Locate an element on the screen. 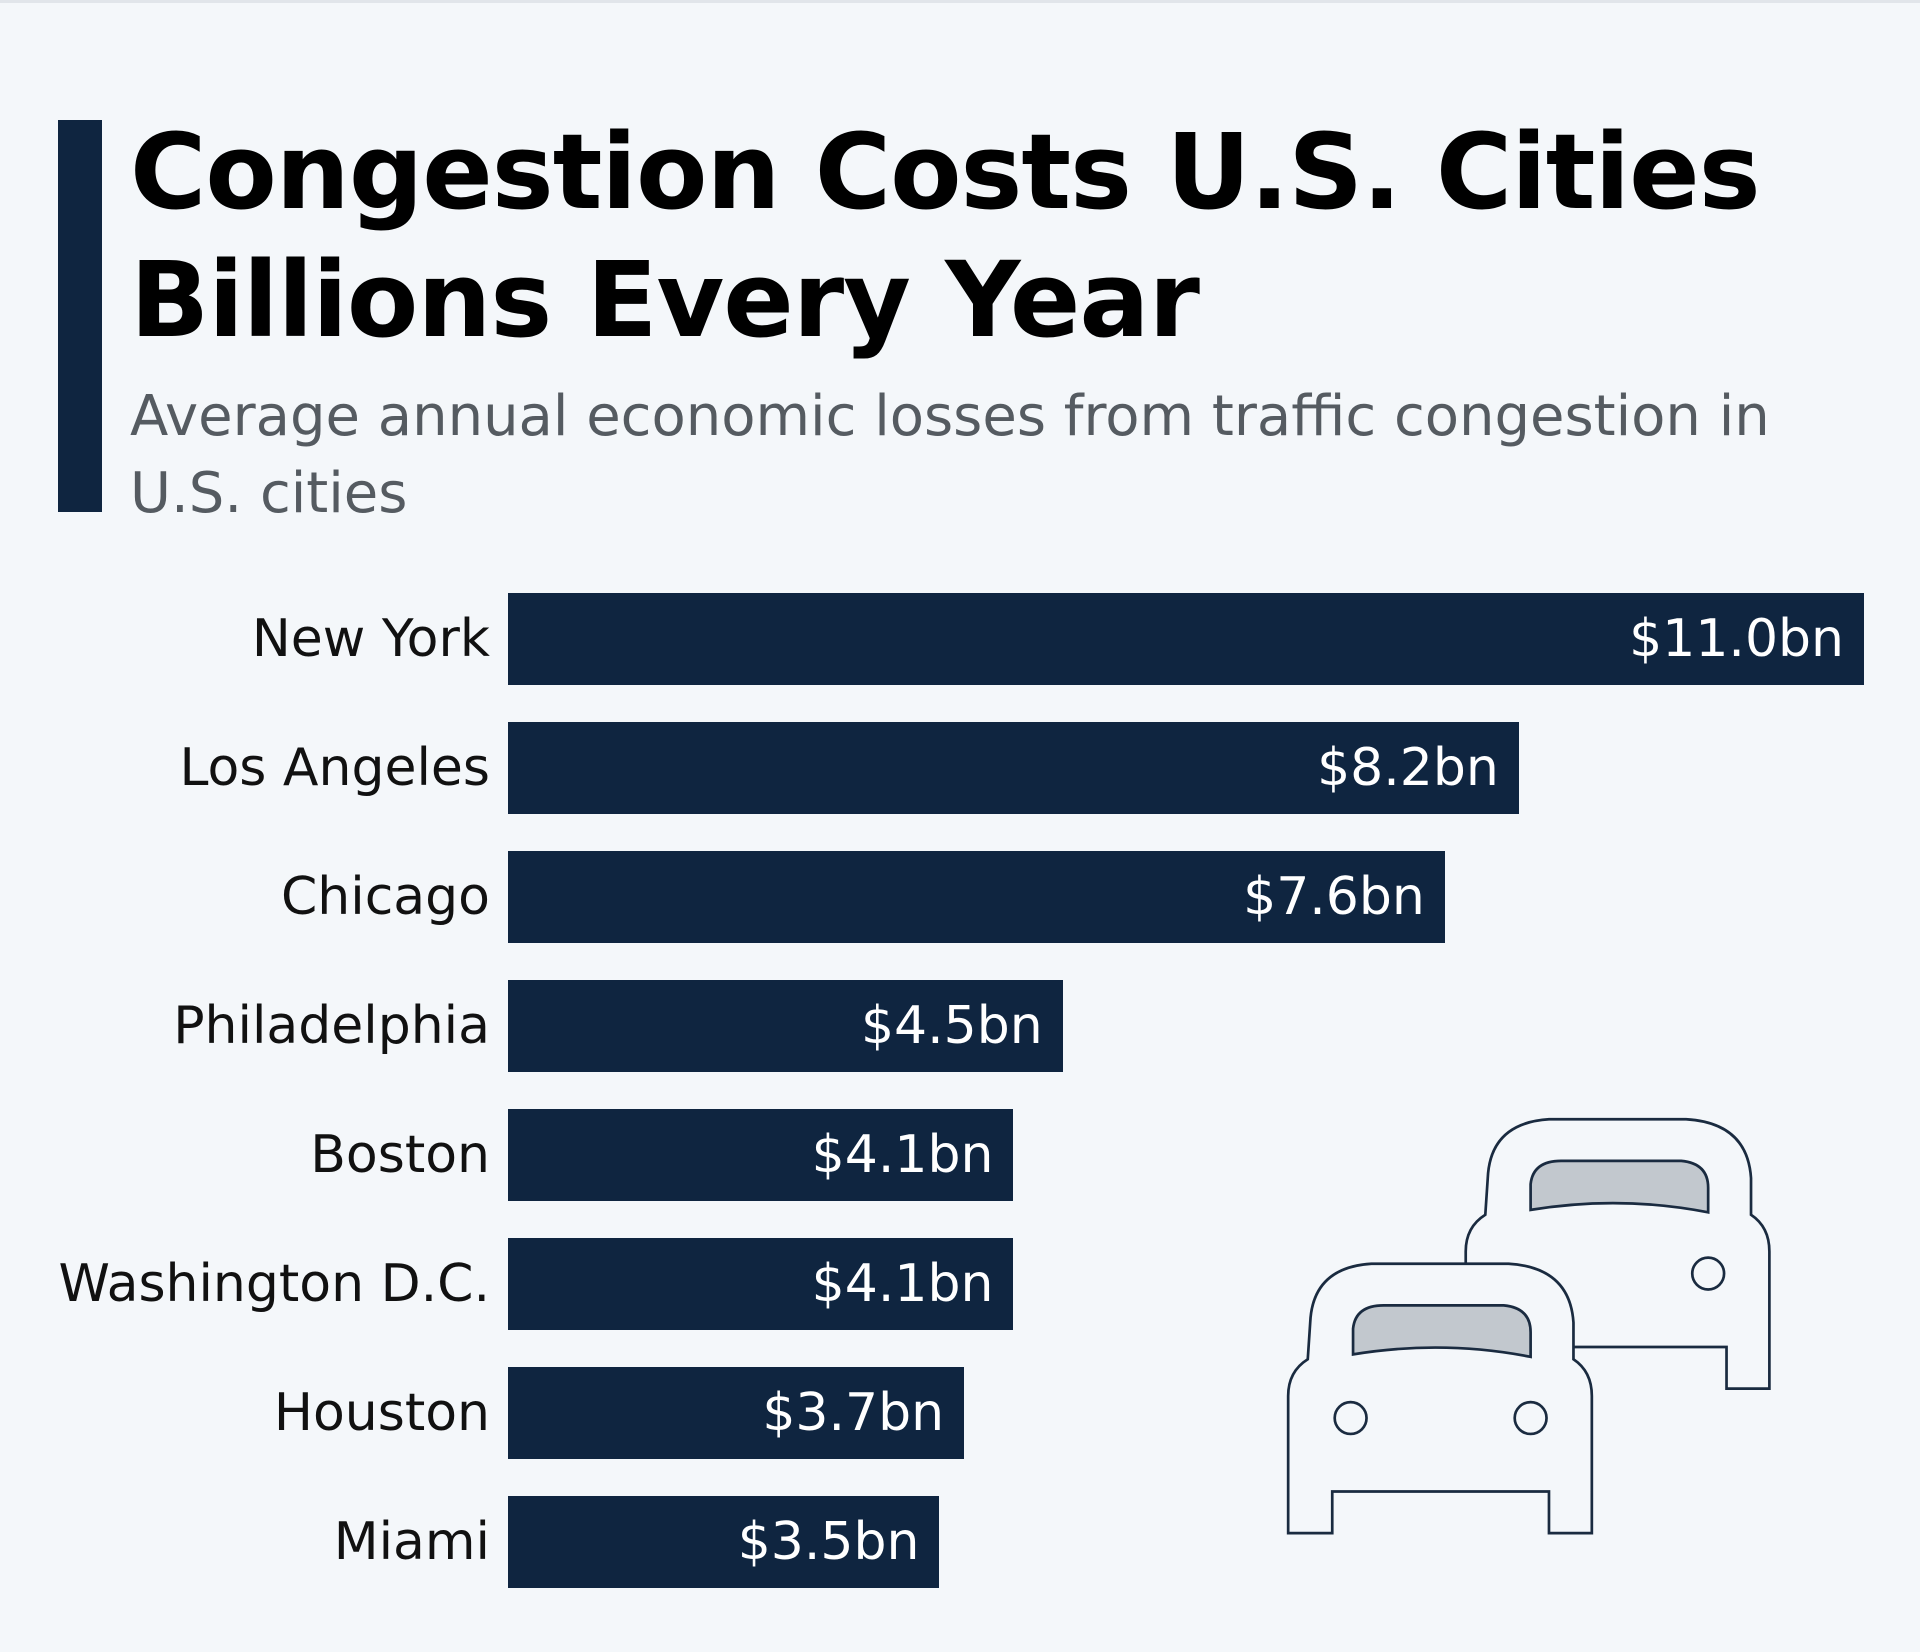 This screenshot has height=1652, width=1920. category-label: New York is located at coordinates (370, 639).